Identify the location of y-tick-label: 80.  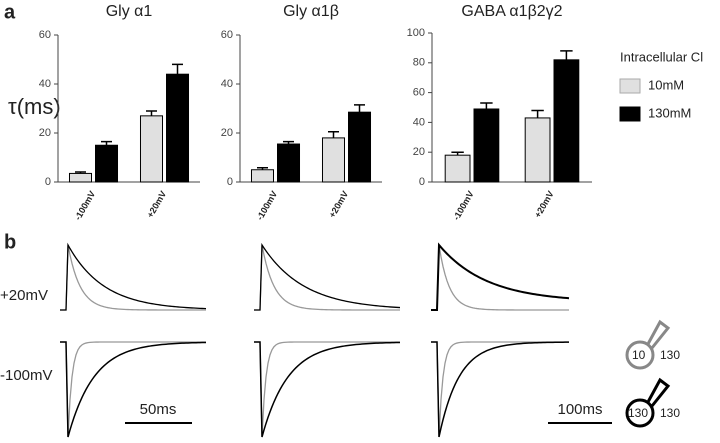
(419, 63).